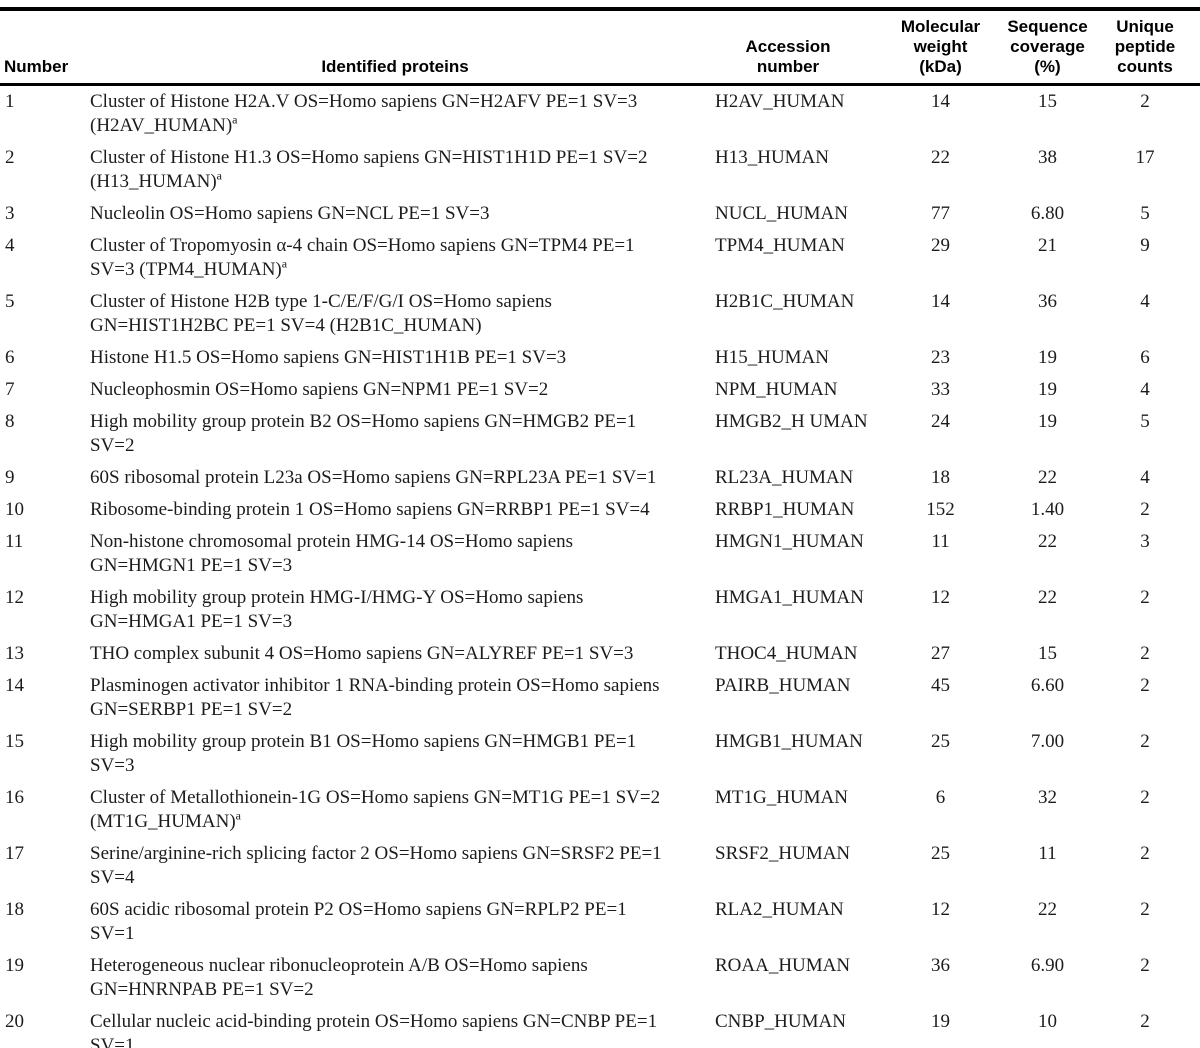 Image resolution: width=1200 pixels, height=1048 pixels. I want to click on molecular-weight-cell: 27, so click(940, 653).